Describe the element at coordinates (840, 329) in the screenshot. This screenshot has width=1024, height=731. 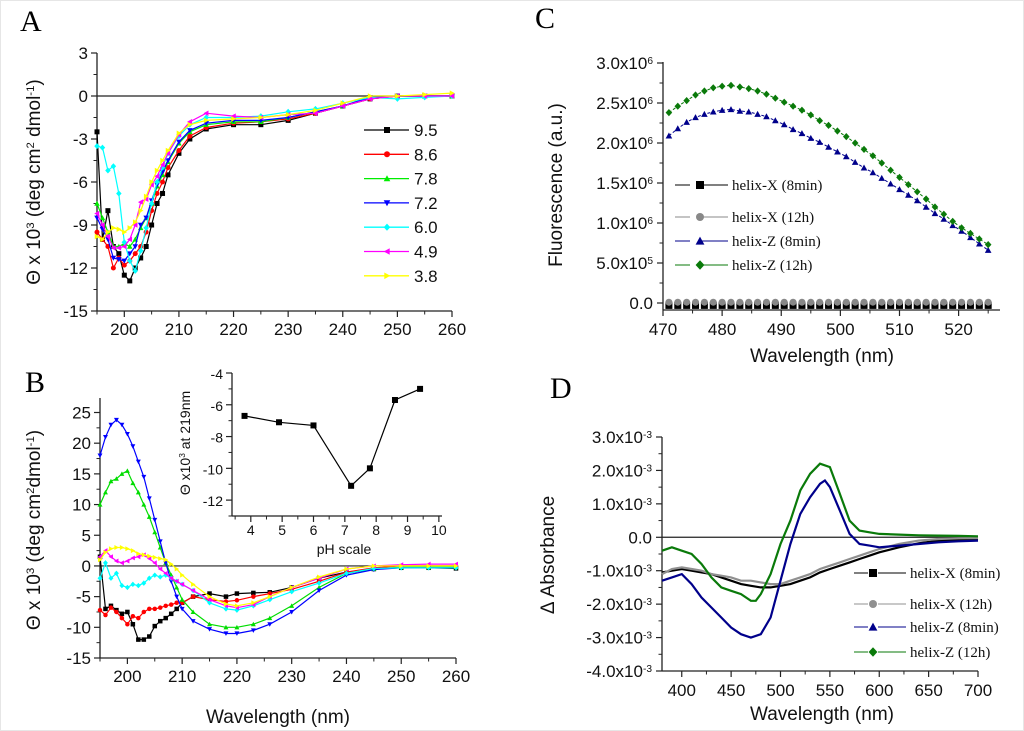
I see `x-tick-label: 500` at that location.